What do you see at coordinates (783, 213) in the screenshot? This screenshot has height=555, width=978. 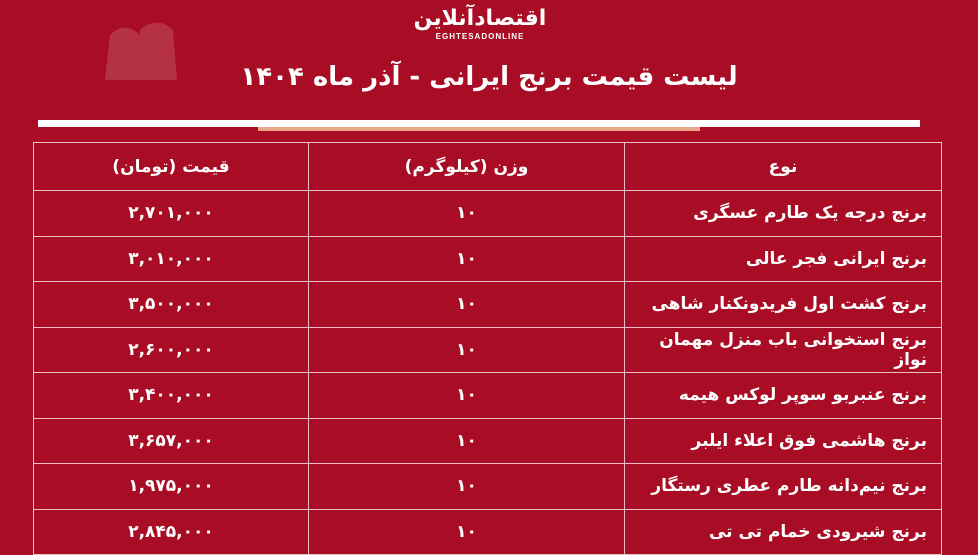 I see `rice-type-cell: برنج درجه یک طارم عسگری` at bounding box center [783, 213].